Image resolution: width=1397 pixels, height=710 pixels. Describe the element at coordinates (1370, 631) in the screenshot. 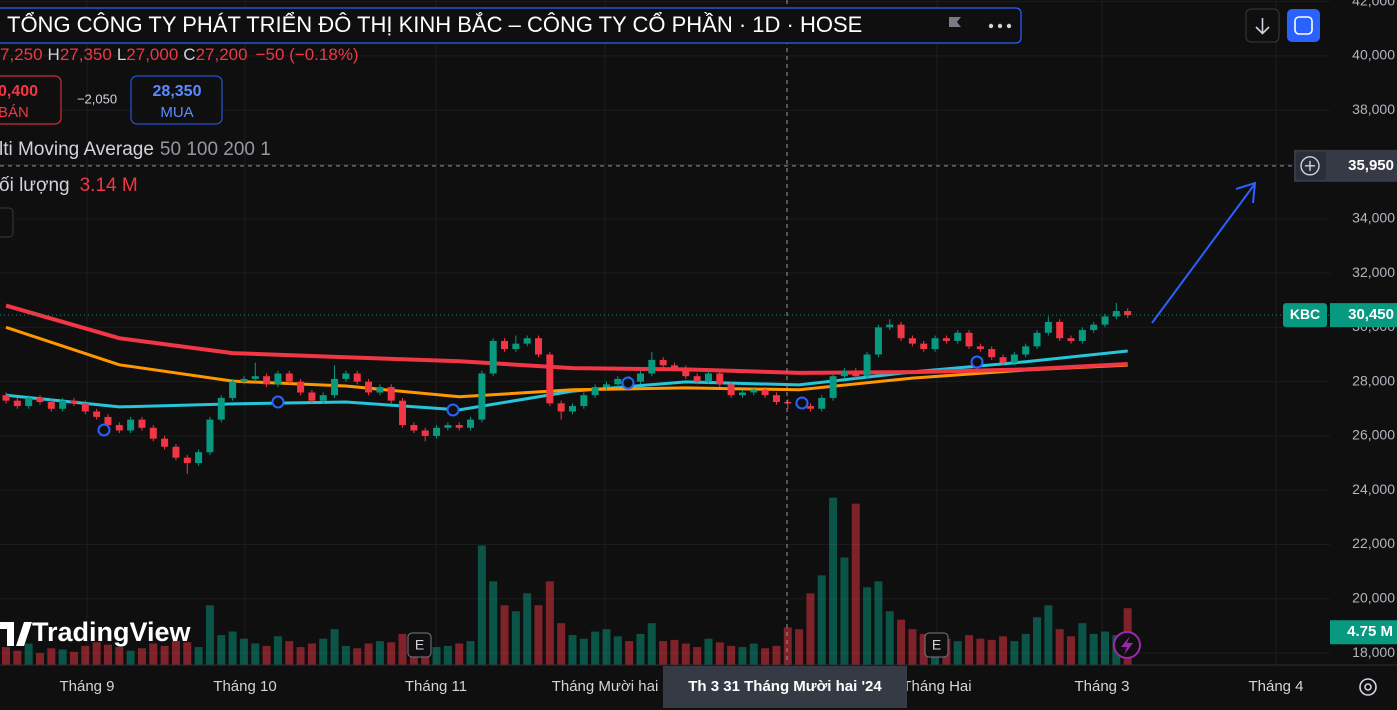

I see `volume-tag-label: 4.75 M` at that location.